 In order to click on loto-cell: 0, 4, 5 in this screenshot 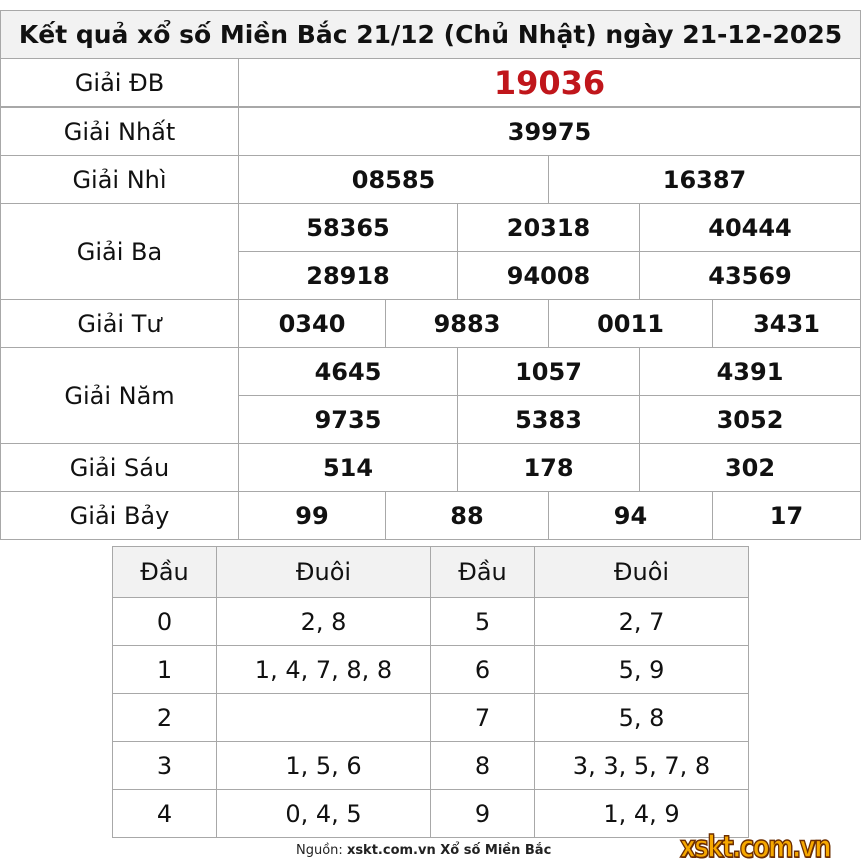, I will do `click(323, 813)`.